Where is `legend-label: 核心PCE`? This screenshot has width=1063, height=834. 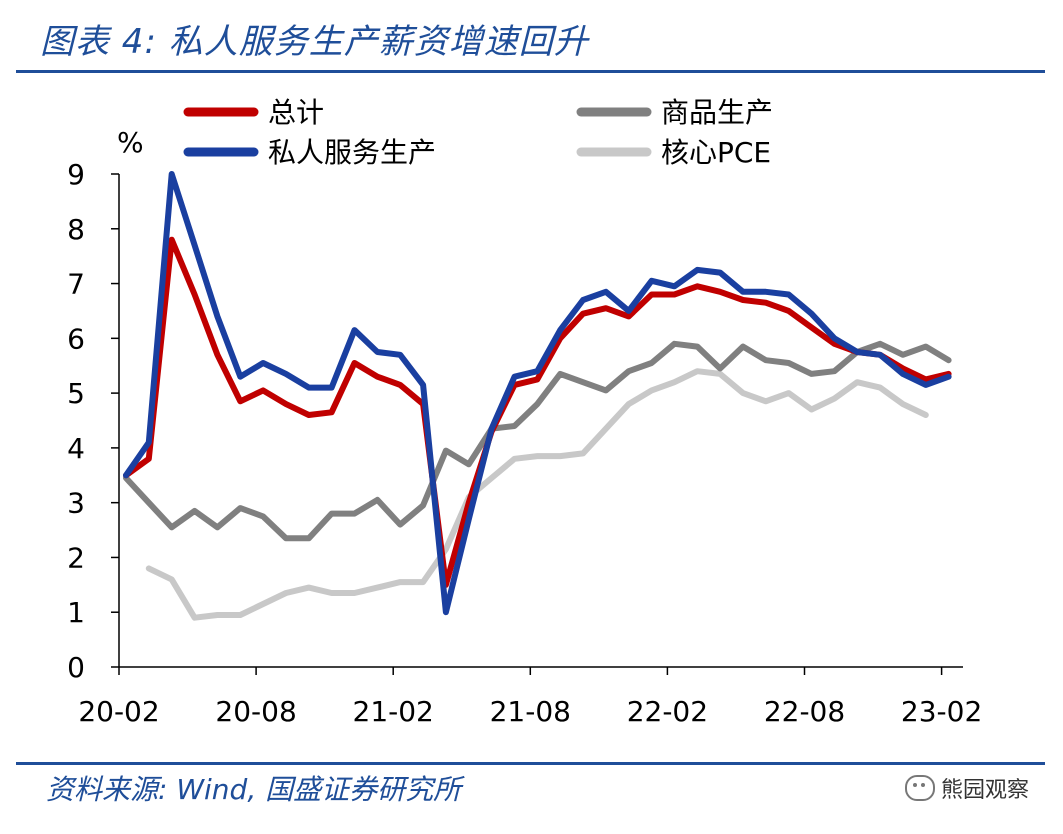 legend-label: 核心PCE is located at coordinates (716, 152).